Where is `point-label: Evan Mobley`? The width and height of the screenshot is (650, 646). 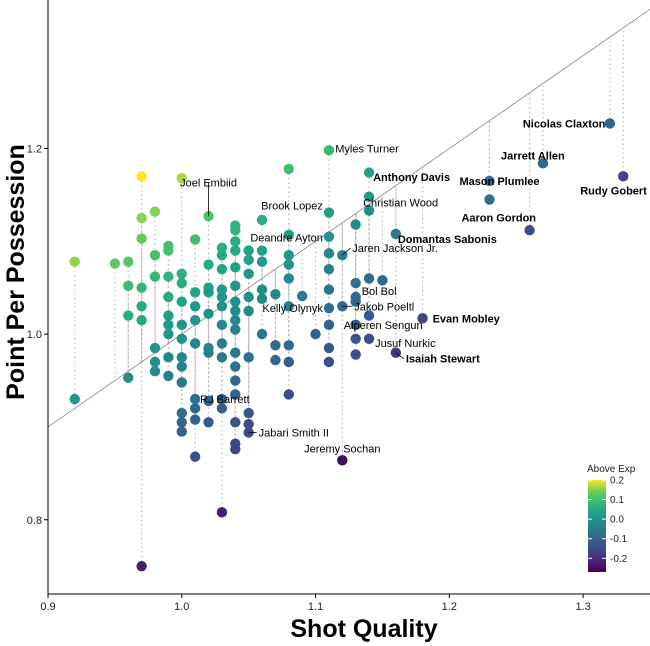 point-label: Evan Mobley is located at coordinates (467, 319).